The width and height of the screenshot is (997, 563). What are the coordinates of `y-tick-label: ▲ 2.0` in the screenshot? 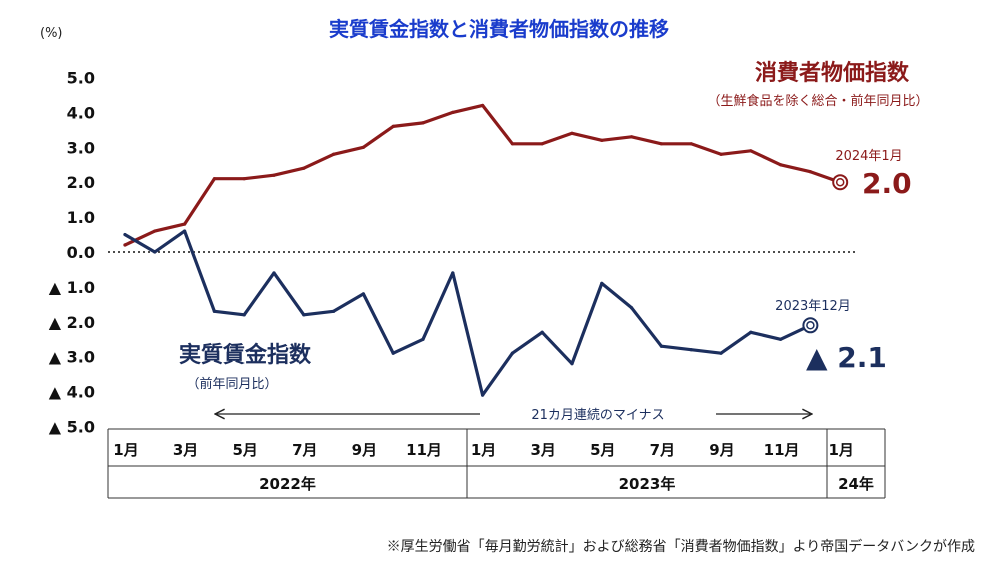 It's located at (72, 322).